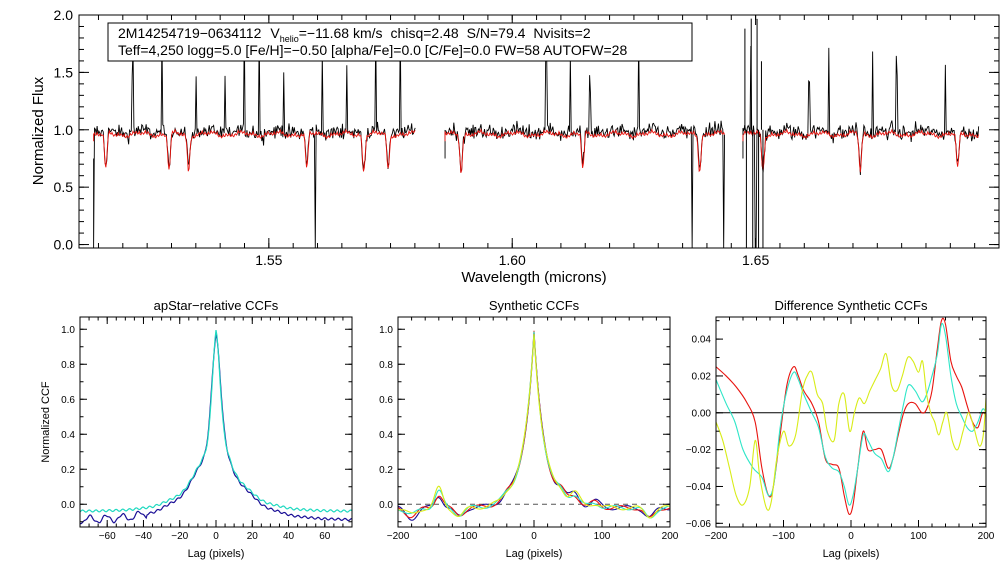  What do you see at coordinates (107, 536) in the screenshot?
I see `x-tick-label: −60` at bounding box center [107, 536].